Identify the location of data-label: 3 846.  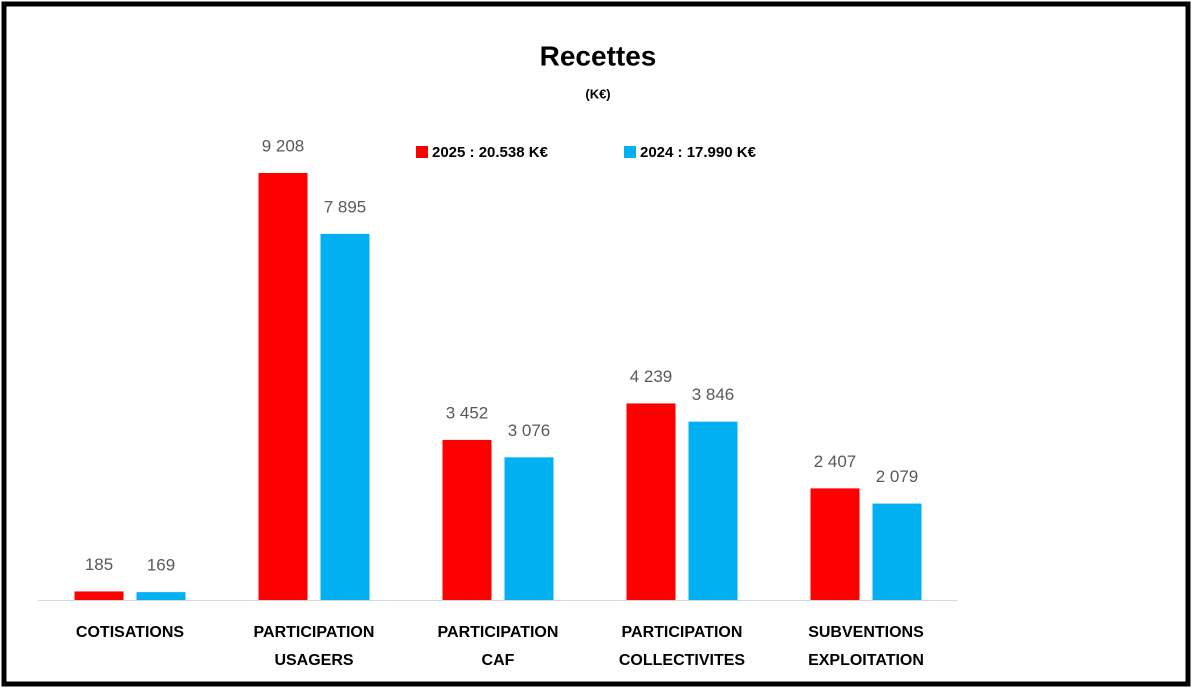
(713, 394).